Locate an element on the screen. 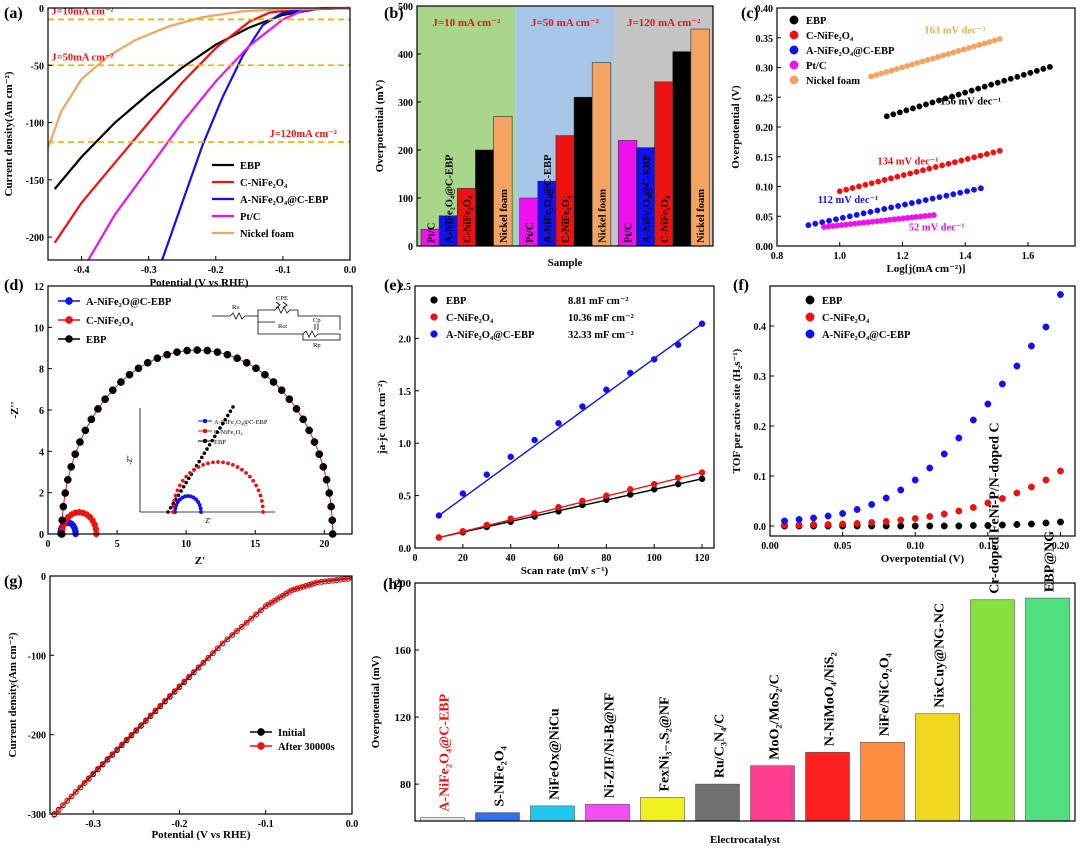  inset-legend-marker is located at coordinates (205, 431).